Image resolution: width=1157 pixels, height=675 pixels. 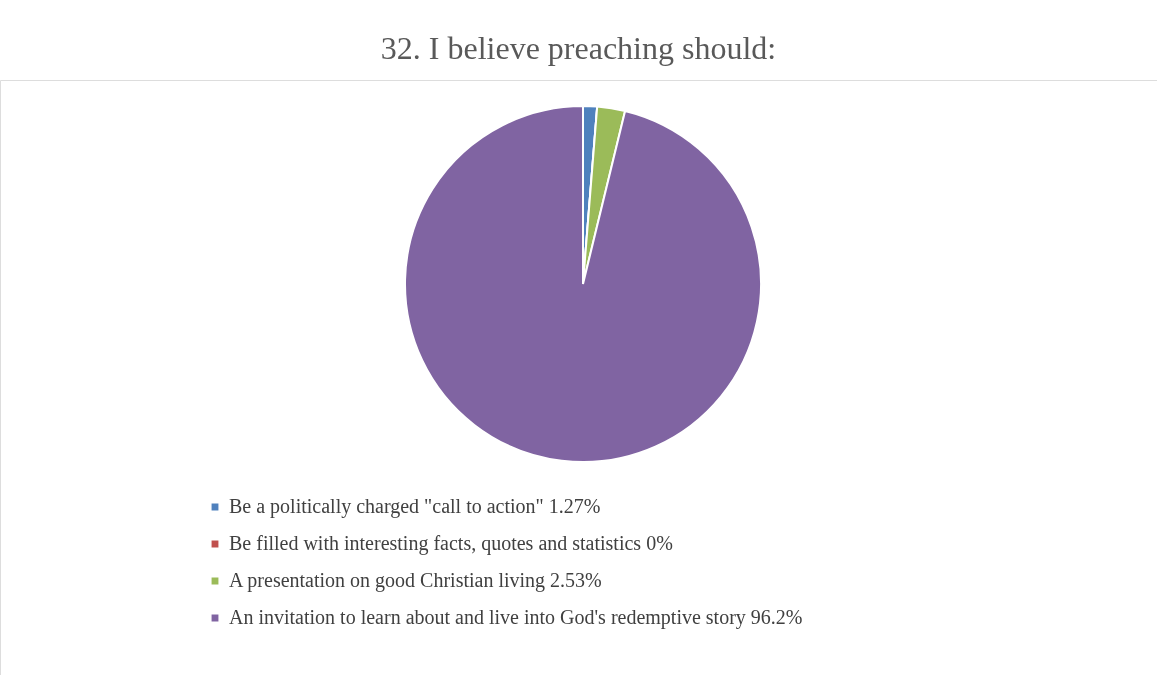 I want to click on legend-label: A presentation on good Christian living 2.53%, so click(x=415, y=580).